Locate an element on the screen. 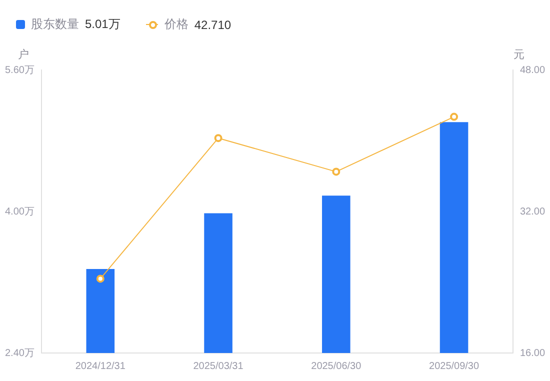 Image resolution: width=550 pixels, height=381 pixels. y-axis-title: 户 is located at coordinates (23, 54).